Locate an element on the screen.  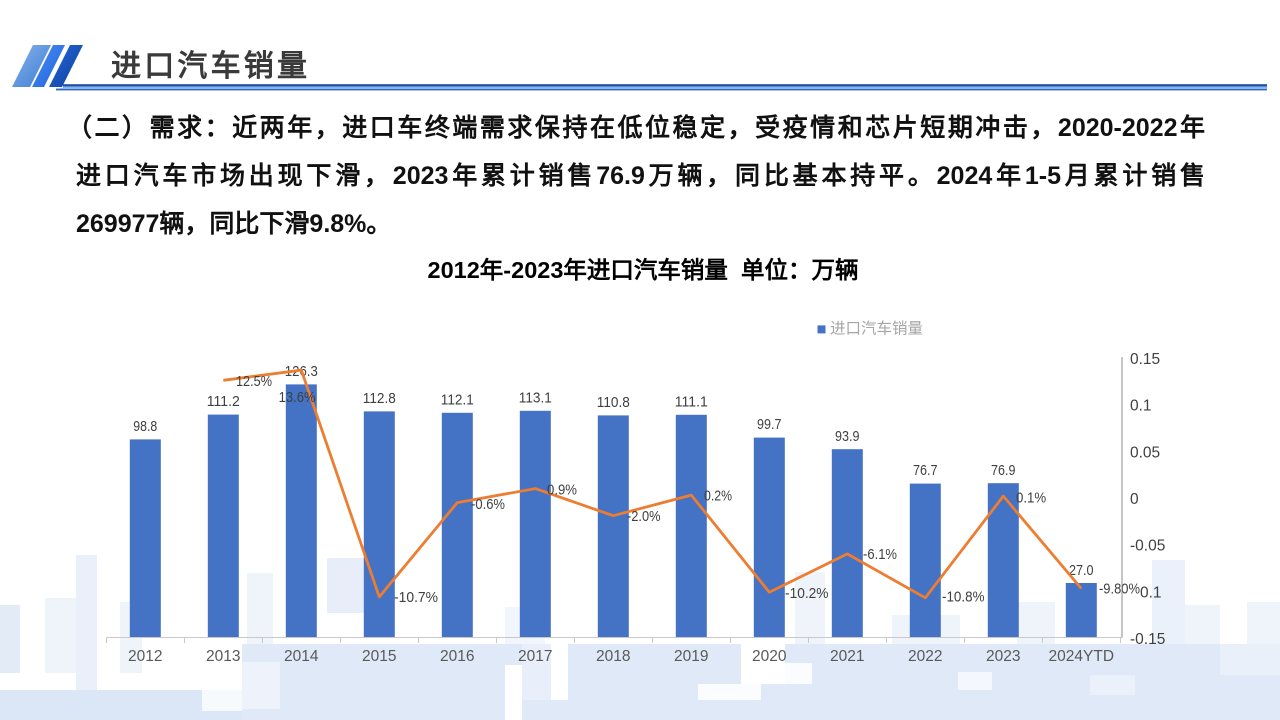
svg-text: 2013 is located at coordinates (223, 656).